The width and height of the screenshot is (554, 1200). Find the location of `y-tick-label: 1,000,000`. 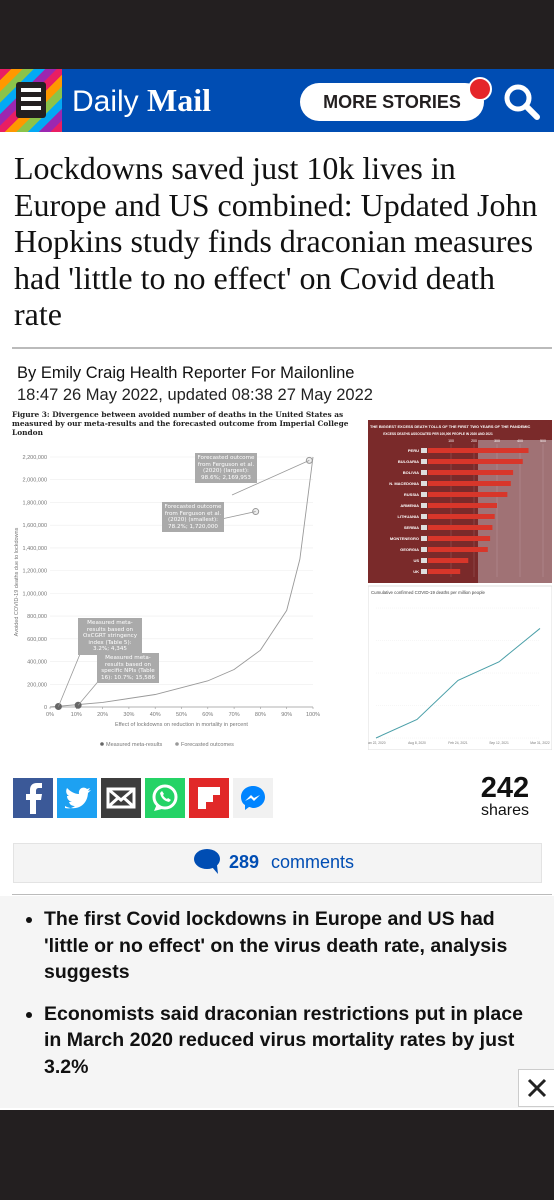

y-tick-label: 1,000,000 is located at coordinates (35, 594).